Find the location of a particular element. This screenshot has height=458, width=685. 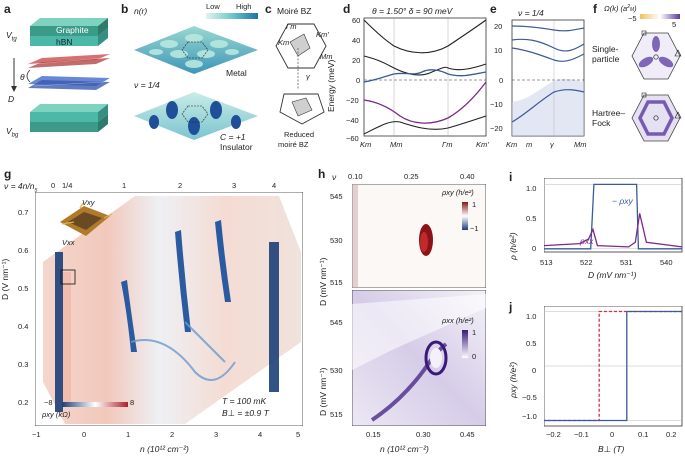

m-m-label: Mm is located at coordinates (326, 56).